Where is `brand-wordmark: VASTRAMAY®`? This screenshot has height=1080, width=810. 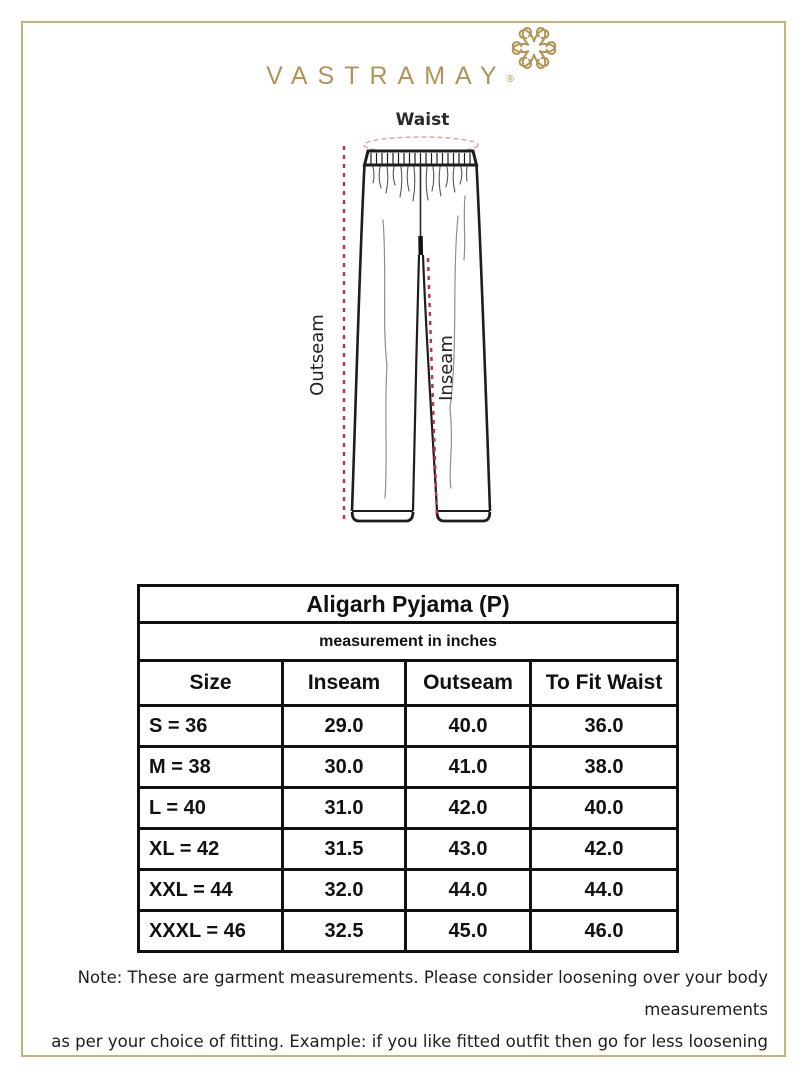
brand-wordmark: VASTRAMAY® is located at coordinates (390, 76).